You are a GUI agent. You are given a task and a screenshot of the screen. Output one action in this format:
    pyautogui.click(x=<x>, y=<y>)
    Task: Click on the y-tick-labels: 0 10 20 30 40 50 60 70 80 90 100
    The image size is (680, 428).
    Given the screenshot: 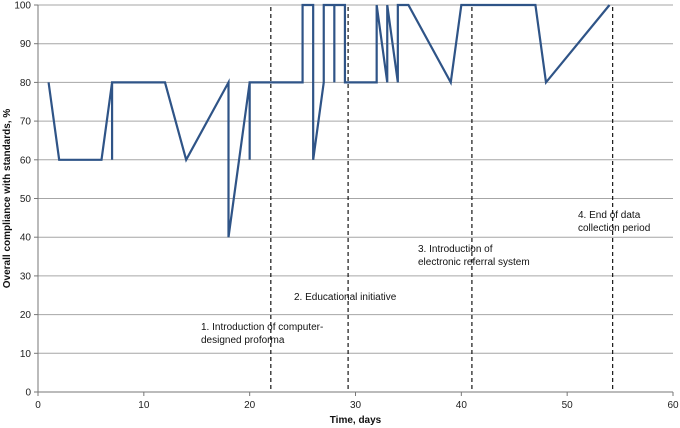 What is the action you would take?
    pyautogui.click(x=22, y=200)
    